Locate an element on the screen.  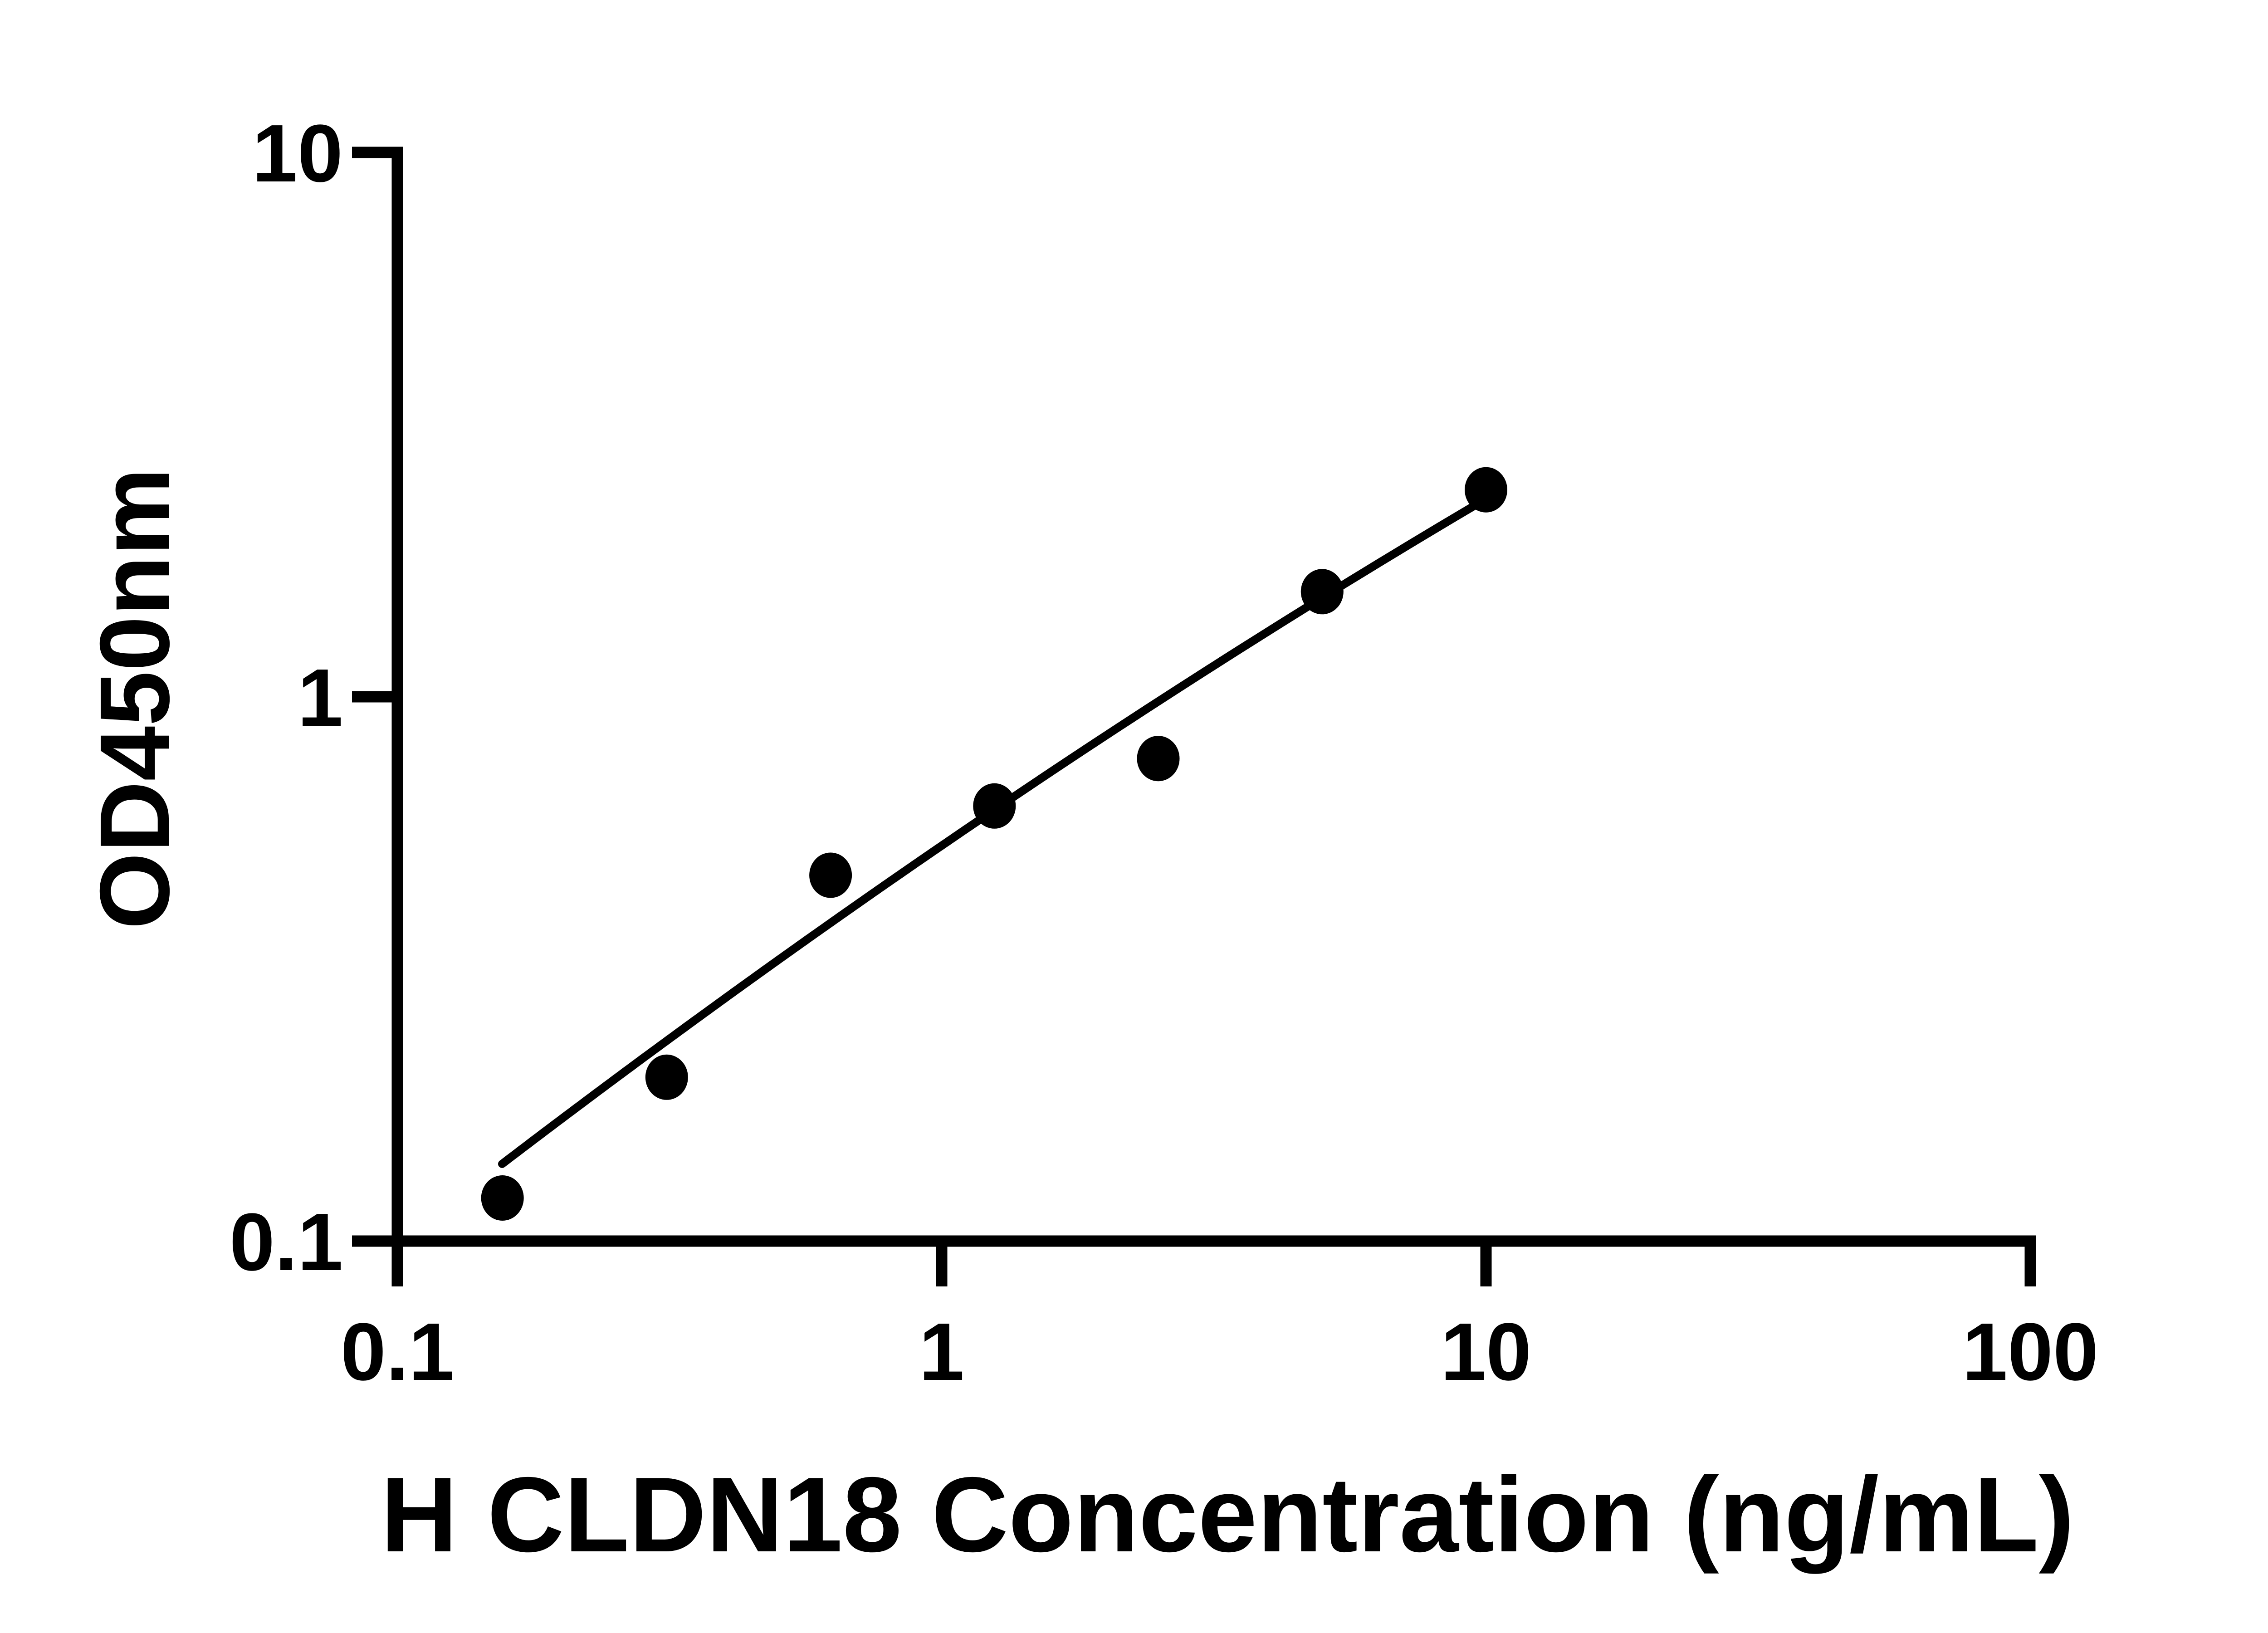
y-tick-label-0.1: 0.1 is located at coordinates (286, 1242).